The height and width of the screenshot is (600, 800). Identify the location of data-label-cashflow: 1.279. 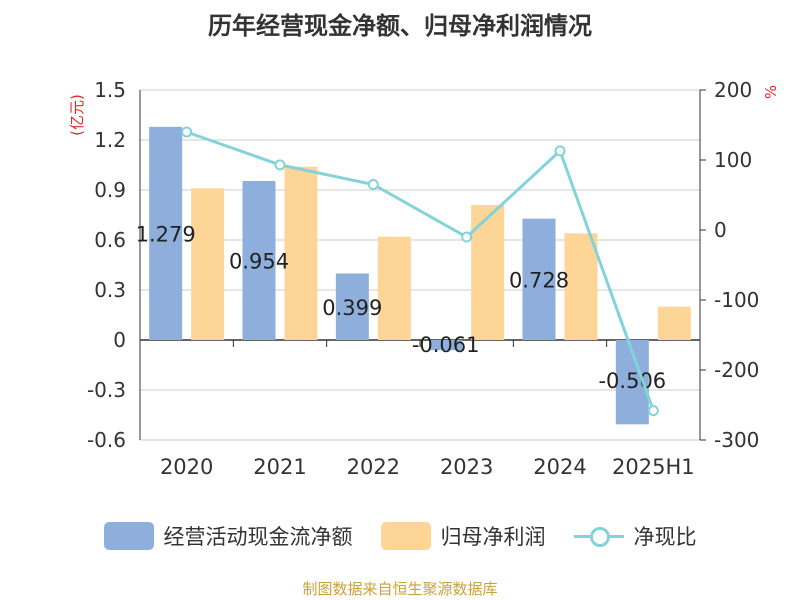
(166, 234).